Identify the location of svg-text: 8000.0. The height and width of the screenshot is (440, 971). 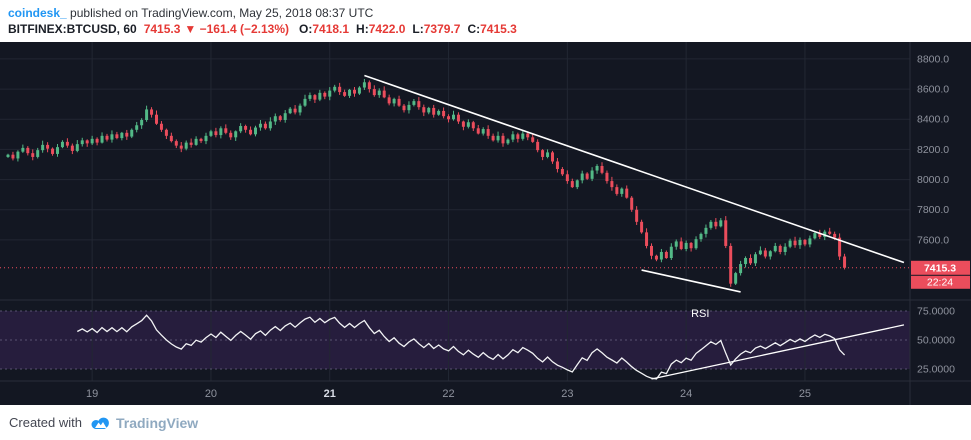
(933, 180).